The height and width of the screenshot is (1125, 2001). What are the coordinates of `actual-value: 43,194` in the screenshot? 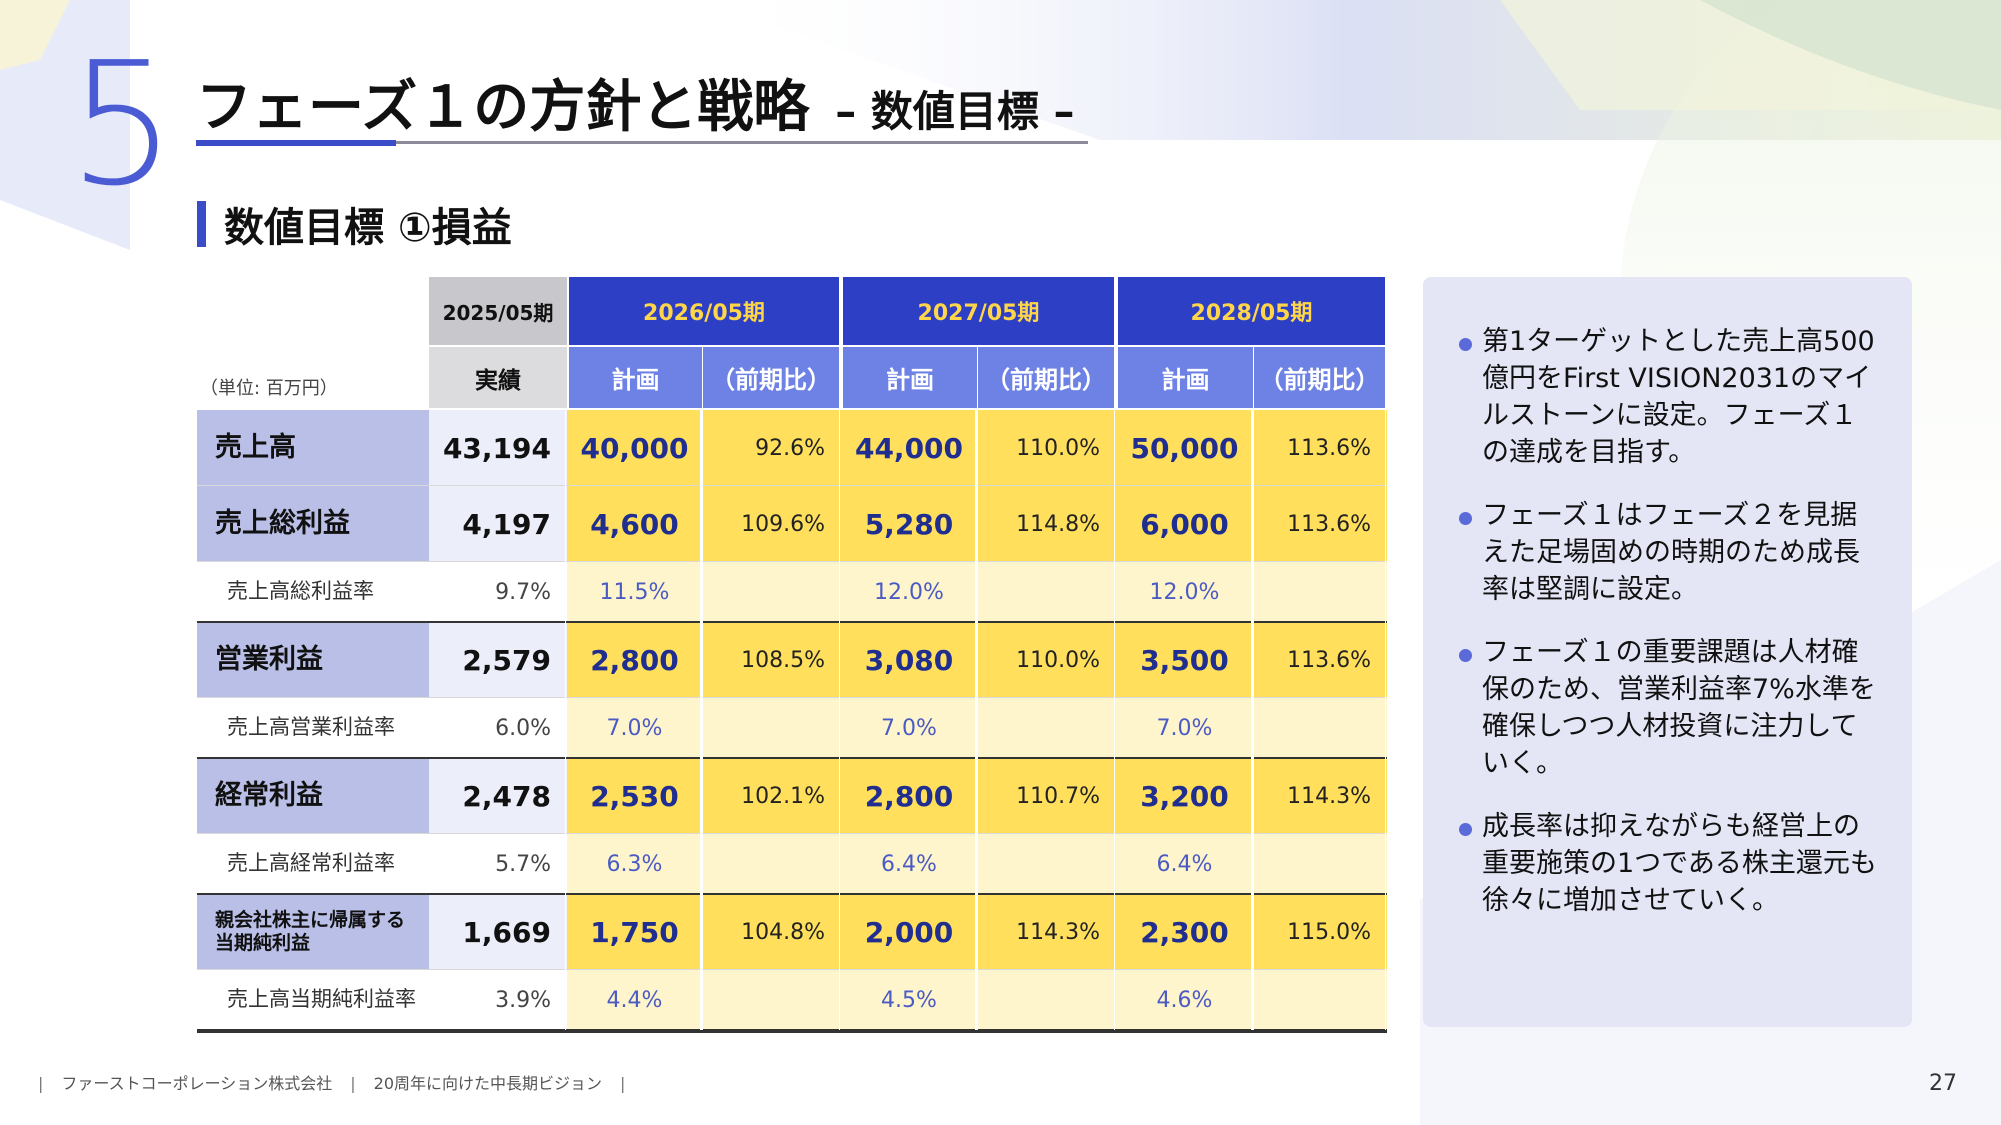 It's located at (498, 448).